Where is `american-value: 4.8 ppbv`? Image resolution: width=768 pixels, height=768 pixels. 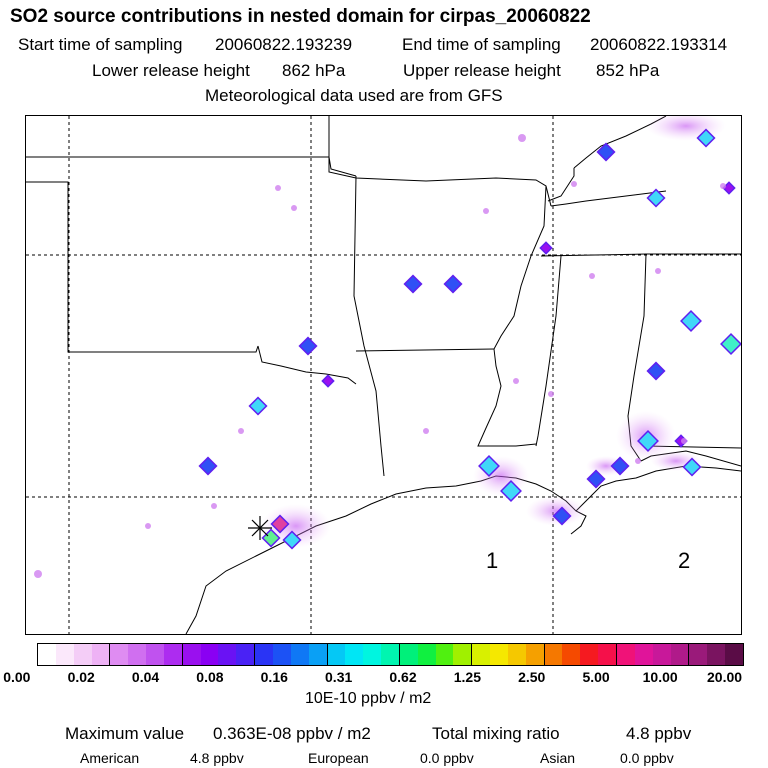 american-value: 4.8 ppbv is located at coordinates (217, 758).